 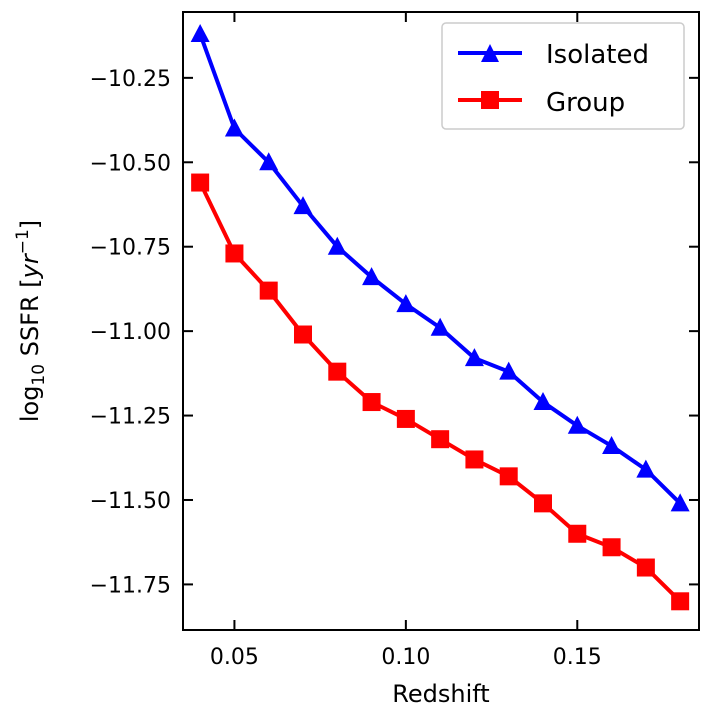 I want to click on y-tick-label: −10.25, so click(x=130, y=79).